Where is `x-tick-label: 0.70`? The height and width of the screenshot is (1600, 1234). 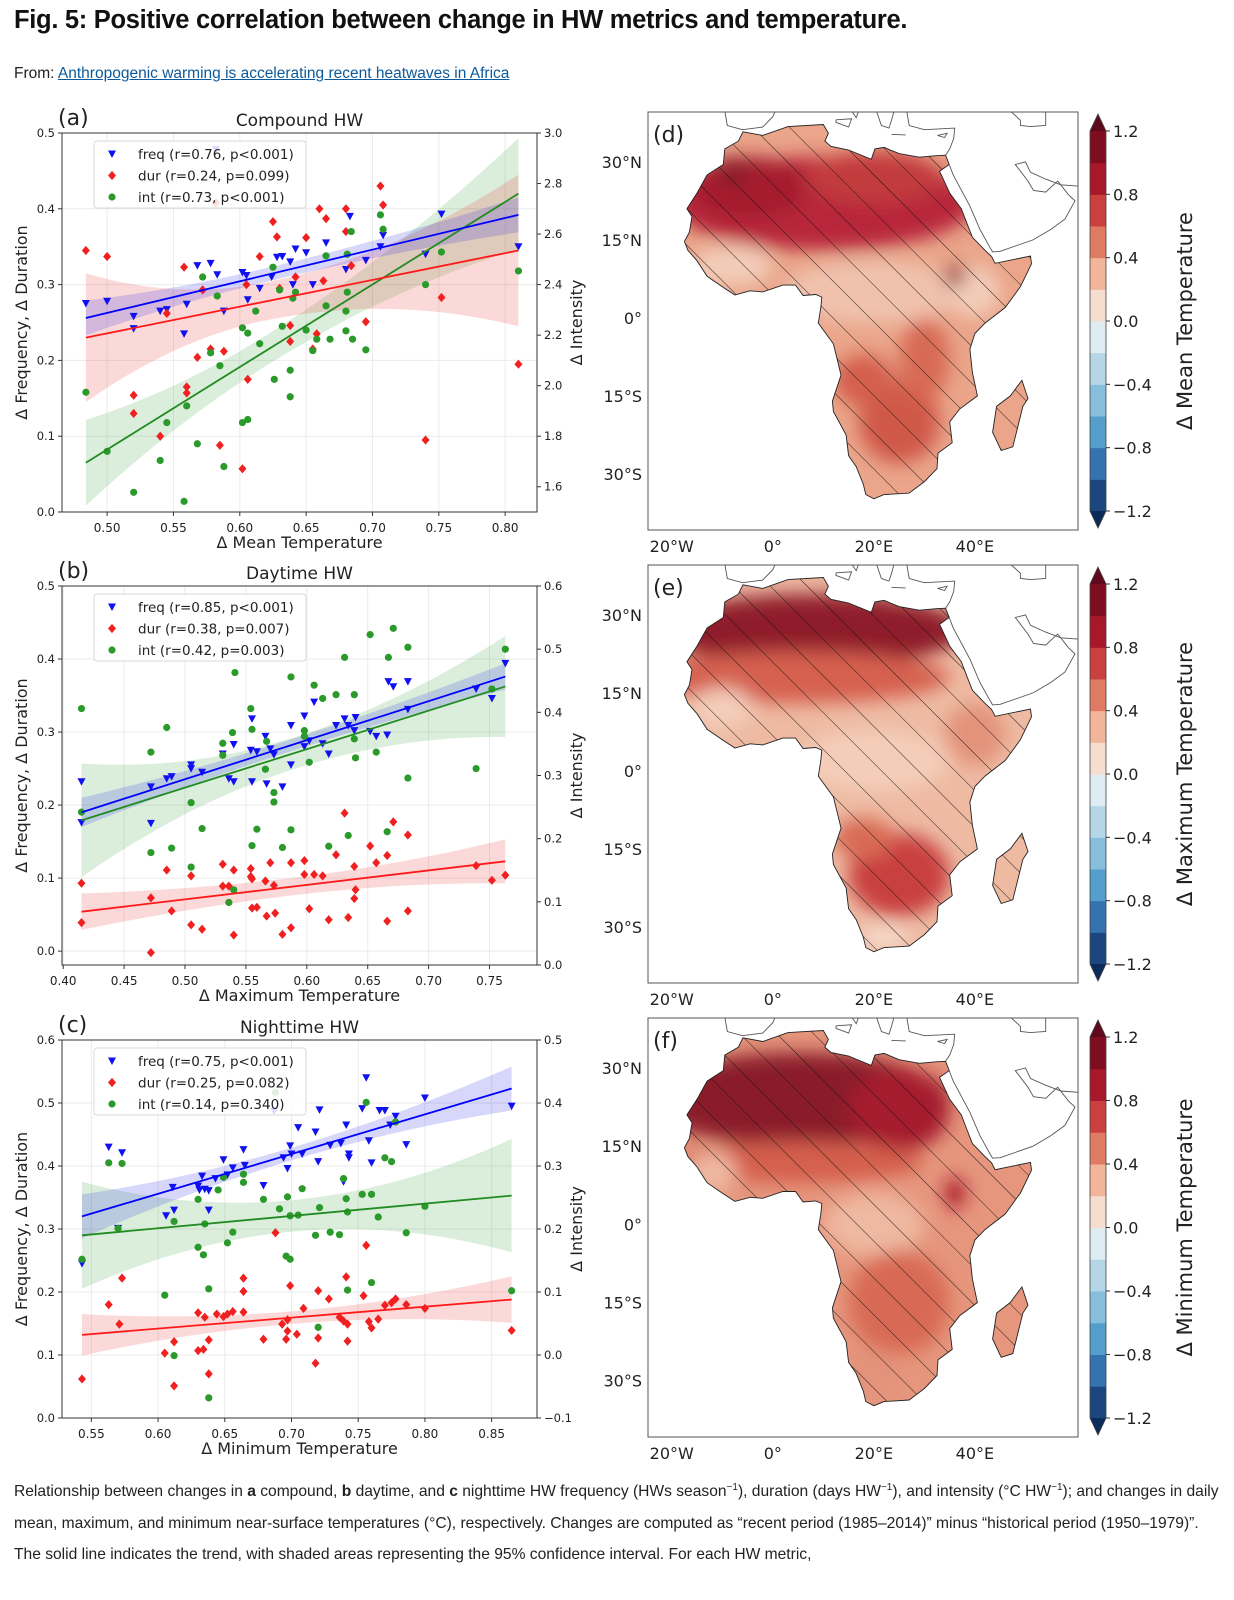
x-tick-label: 0.70 is located at coordinates (372, 528).